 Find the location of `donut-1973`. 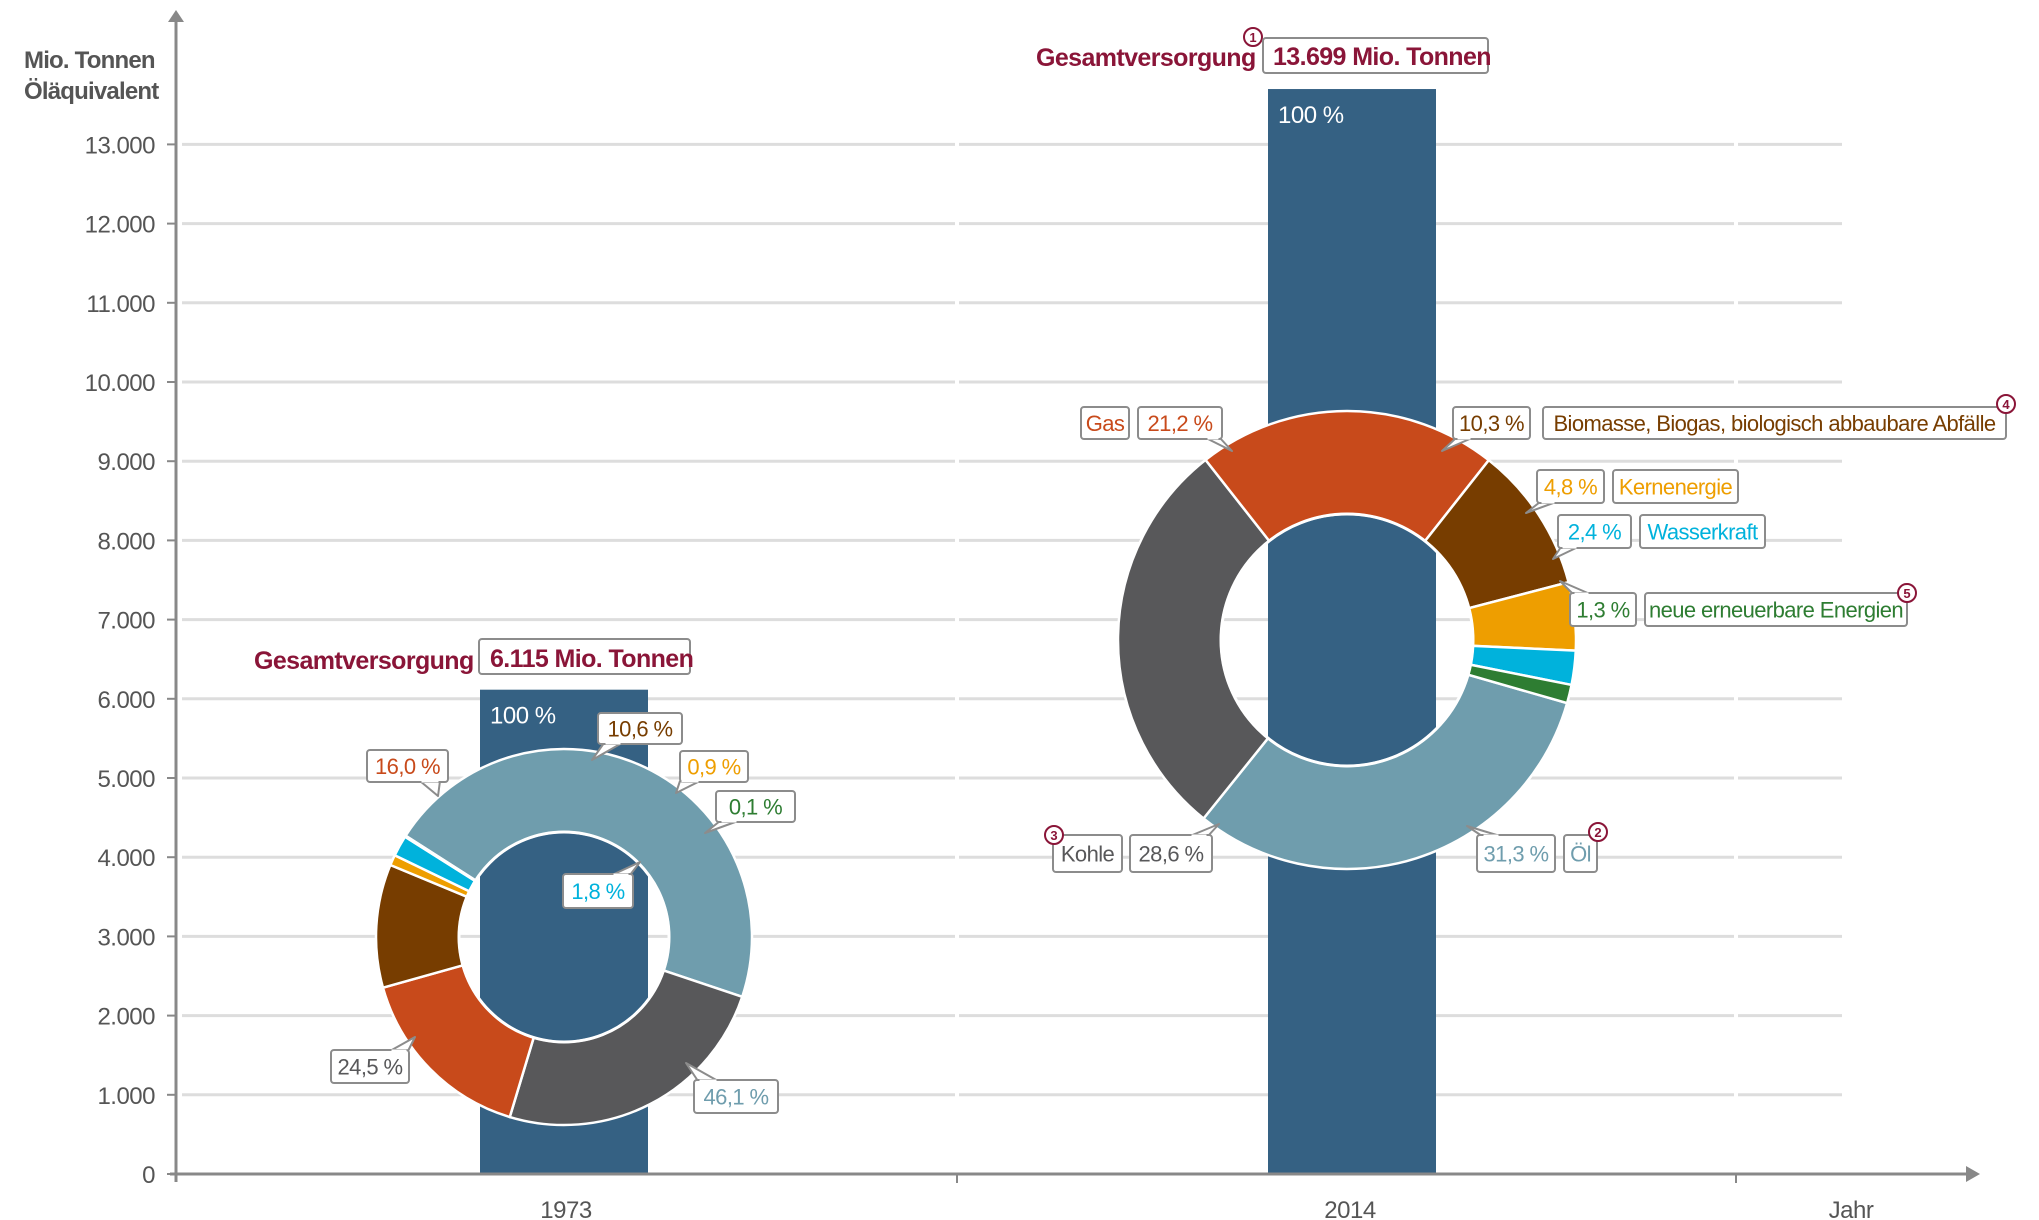

donut-1973 is located at coordinates (564, 937).